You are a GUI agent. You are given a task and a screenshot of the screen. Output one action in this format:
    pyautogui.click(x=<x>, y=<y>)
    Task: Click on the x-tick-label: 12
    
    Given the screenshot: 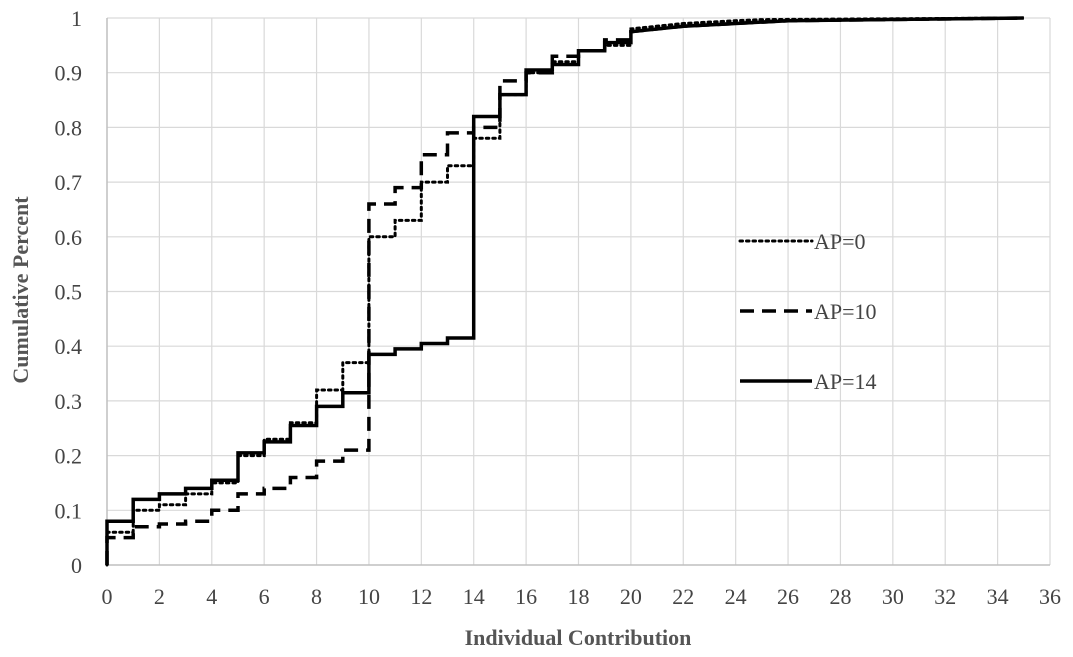 What is the action you would take?
    pyautogui.click(x=421, y=596)
    